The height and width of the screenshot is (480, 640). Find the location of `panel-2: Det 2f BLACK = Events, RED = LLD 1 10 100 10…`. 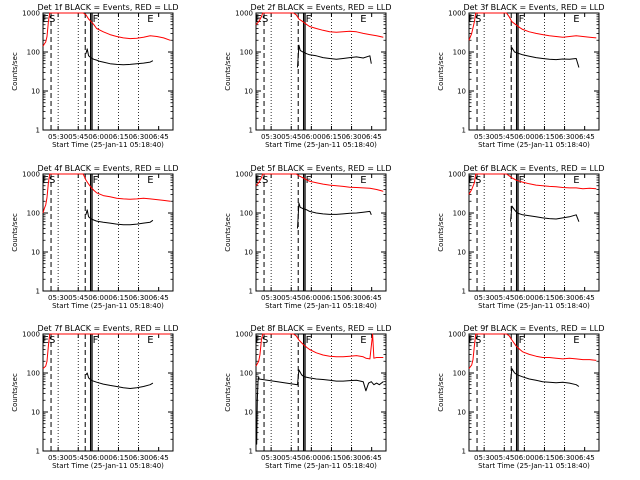

panel-2: Det 2f BLACK = Events, RED = LLD 1 10 100 10… is located at coordinates (308, 76).